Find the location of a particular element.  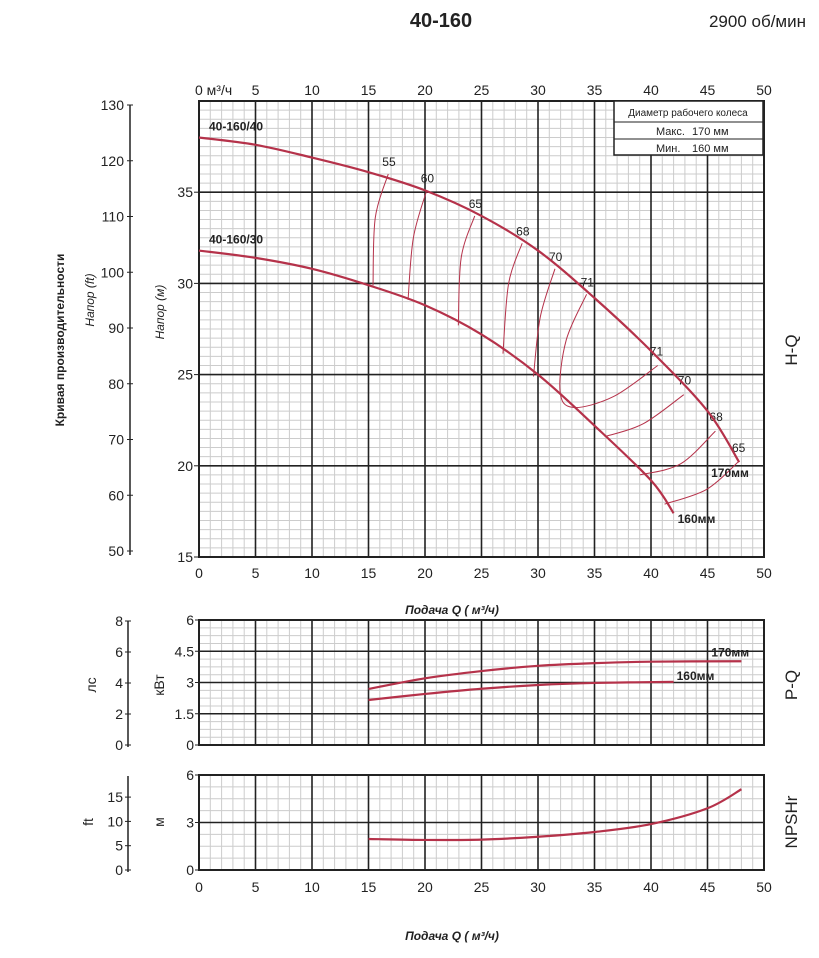

efficiency-label: 70 is located at coordinates (685, 381).